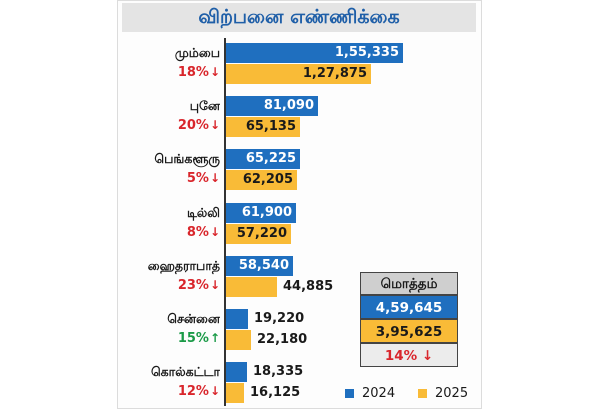  What do you see at coordinates (409, 331) in the screenshot?
I see `total-2025-value: 3,95,625` at bounding box center [409, 331].